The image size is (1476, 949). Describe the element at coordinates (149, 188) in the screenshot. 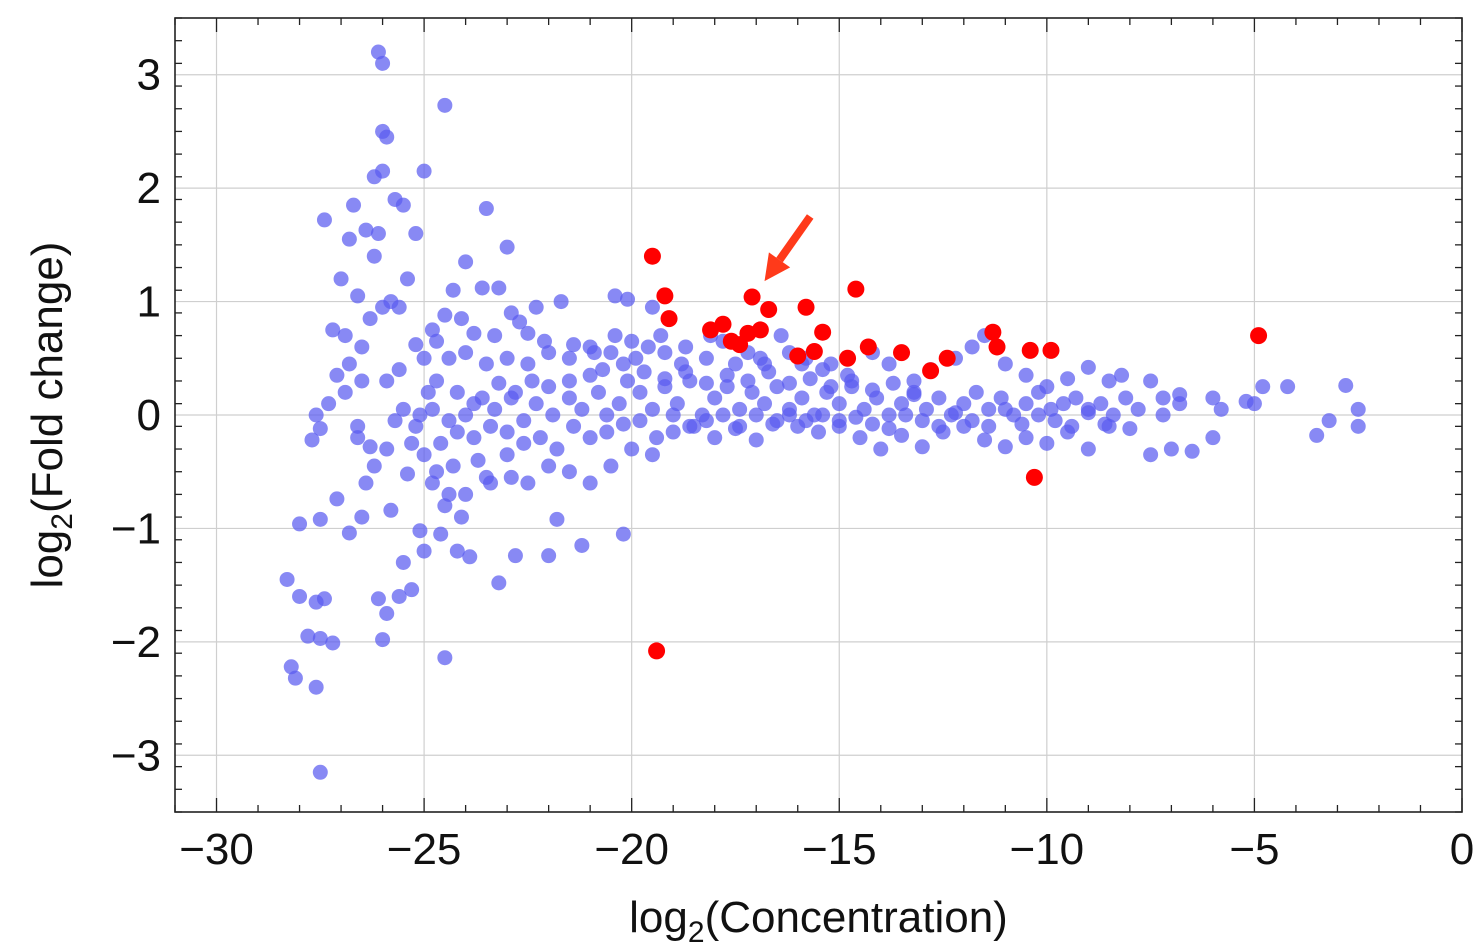

I see `y-tick-label: 2` at that location.